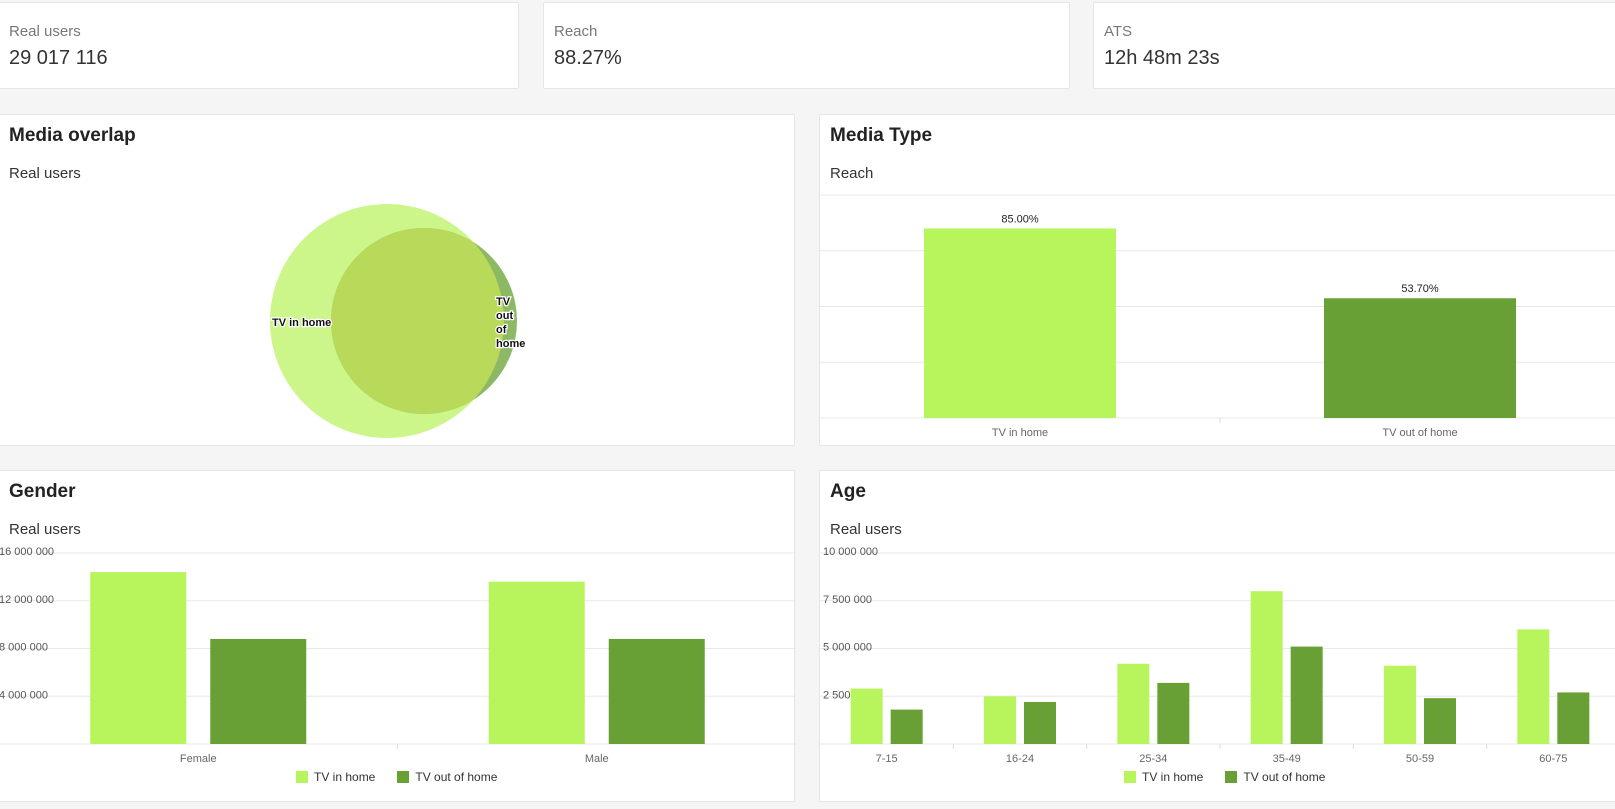  What do you see at coordinates (24, 648) in the screenshot?
I see `y-tick-label: 8 000 000` at bounding box center [24, 648].